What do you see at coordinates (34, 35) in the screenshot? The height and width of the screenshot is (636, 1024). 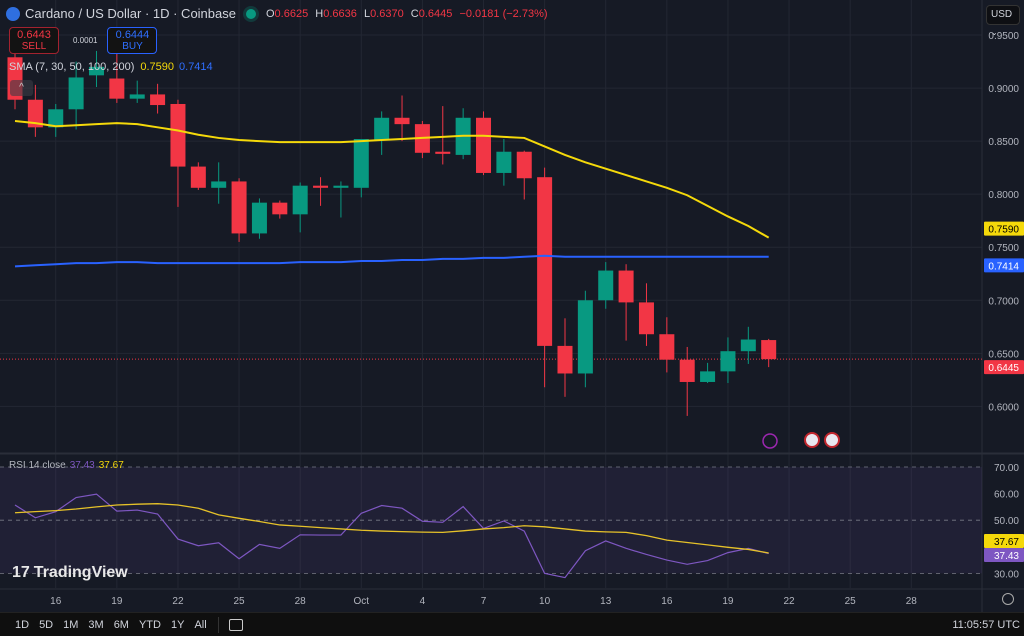 I see `sell-price: 0.6443` at bounding box center [34, 35].